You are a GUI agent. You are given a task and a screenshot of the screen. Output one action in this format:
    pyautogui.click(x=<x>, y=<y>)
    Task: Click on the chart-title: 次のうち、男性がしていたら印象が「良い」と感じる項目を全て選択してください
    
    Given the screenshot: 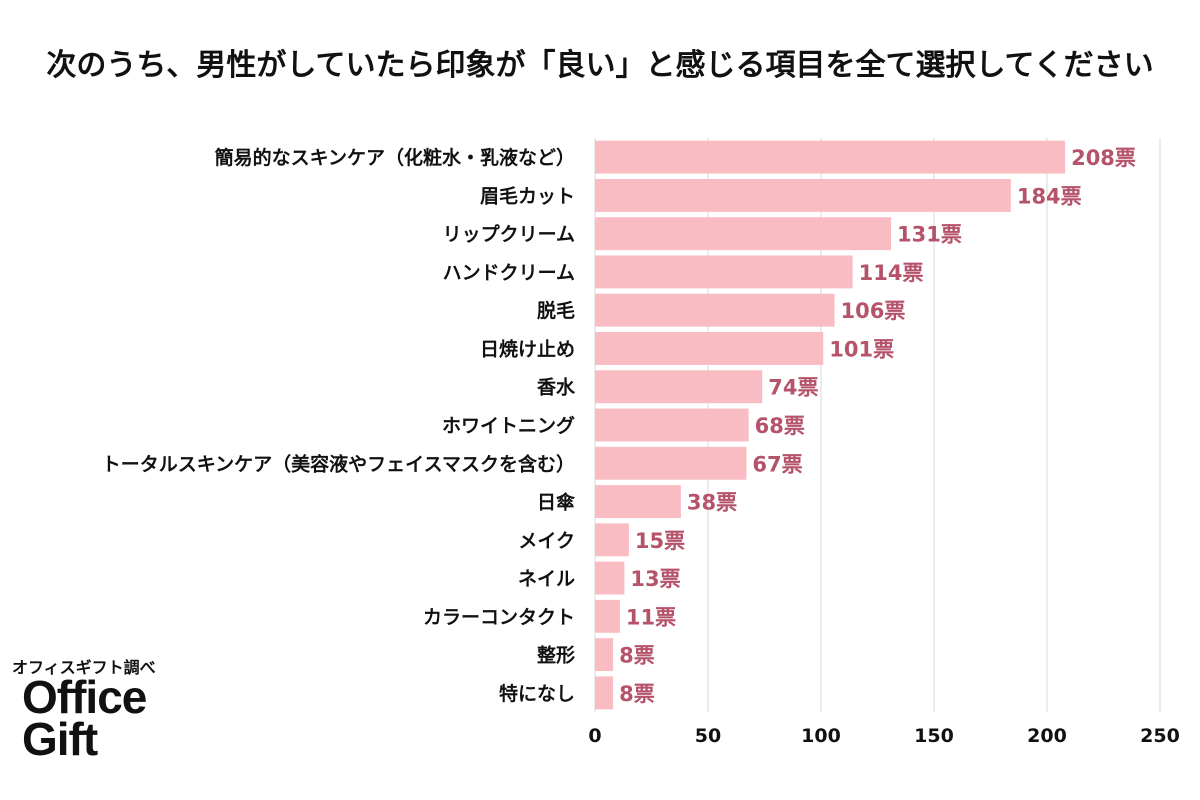 What is the action you would take?
    pyautogui.click(x=600, y=65)
    